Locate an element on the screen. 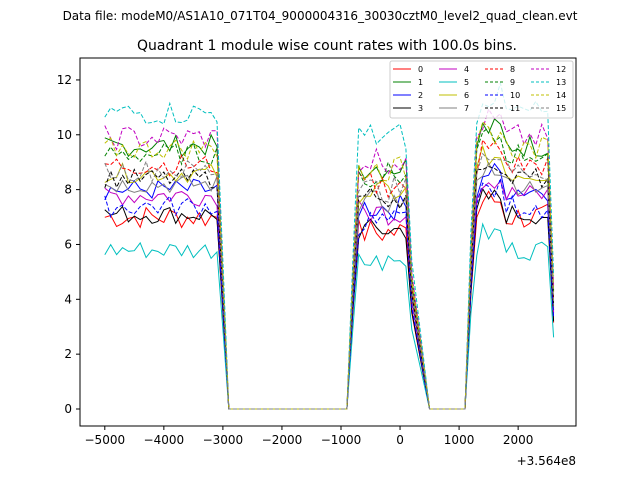  legend-label: 6 is located at coordinates (466, 95).